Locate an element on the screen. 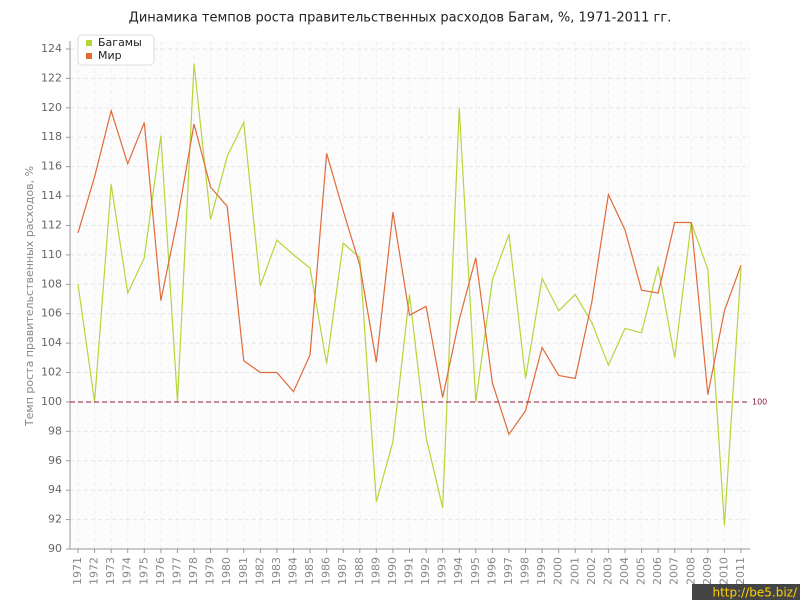  x-tick-label: 1988 is located at coordinates (359, 571).